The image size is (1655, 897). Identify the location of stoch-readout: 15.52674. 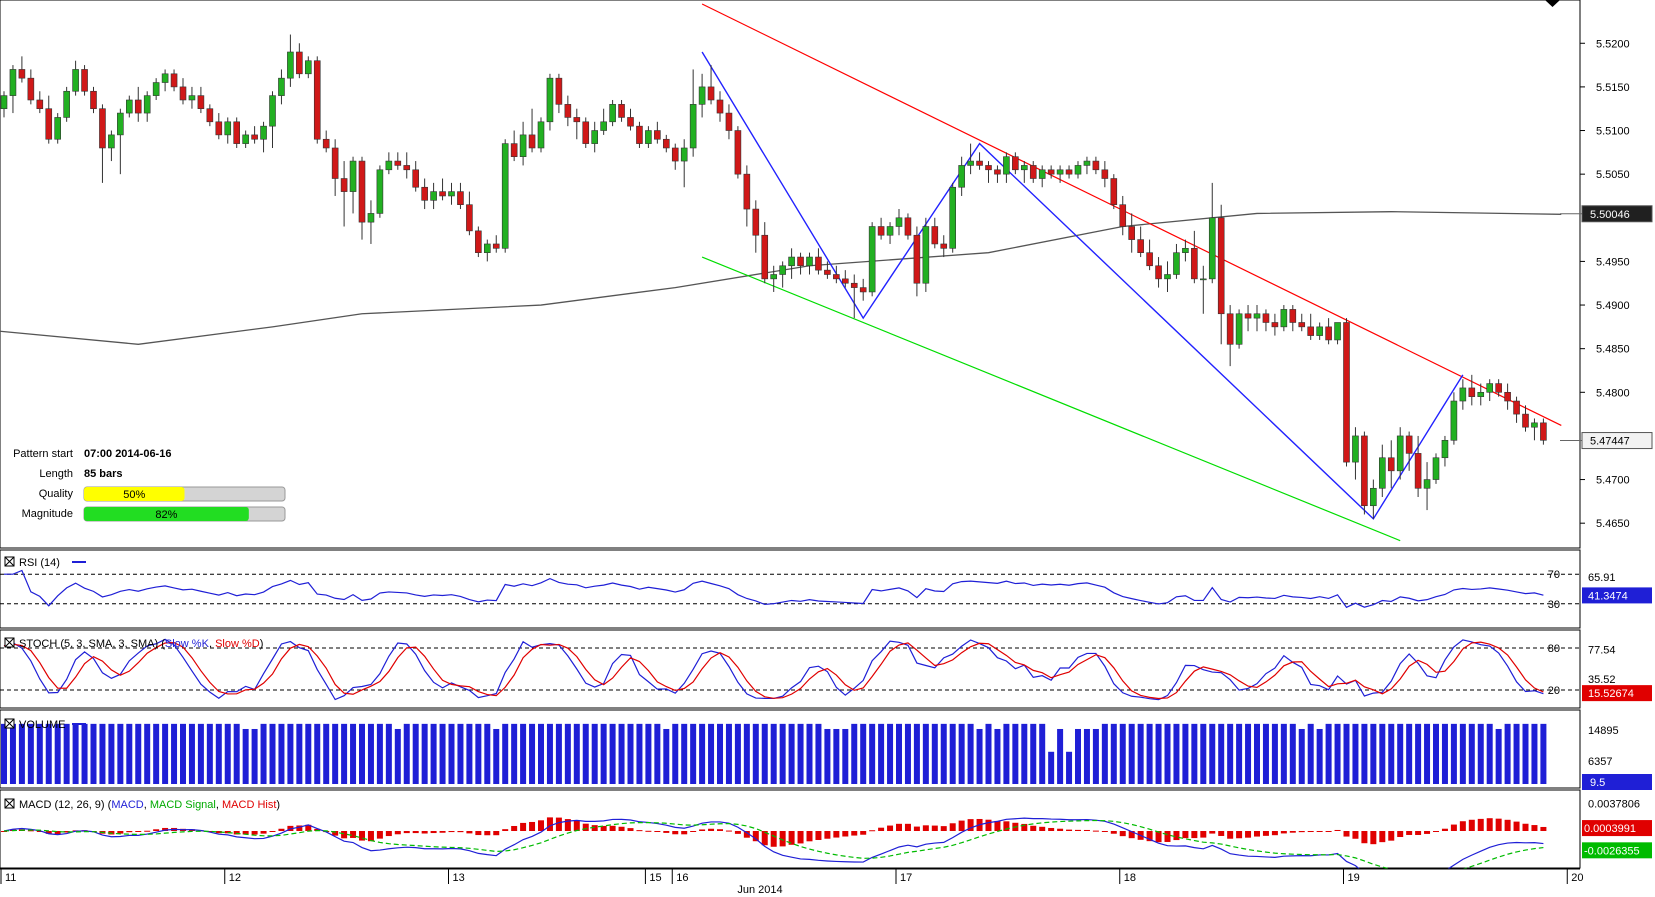
(1611, 694).